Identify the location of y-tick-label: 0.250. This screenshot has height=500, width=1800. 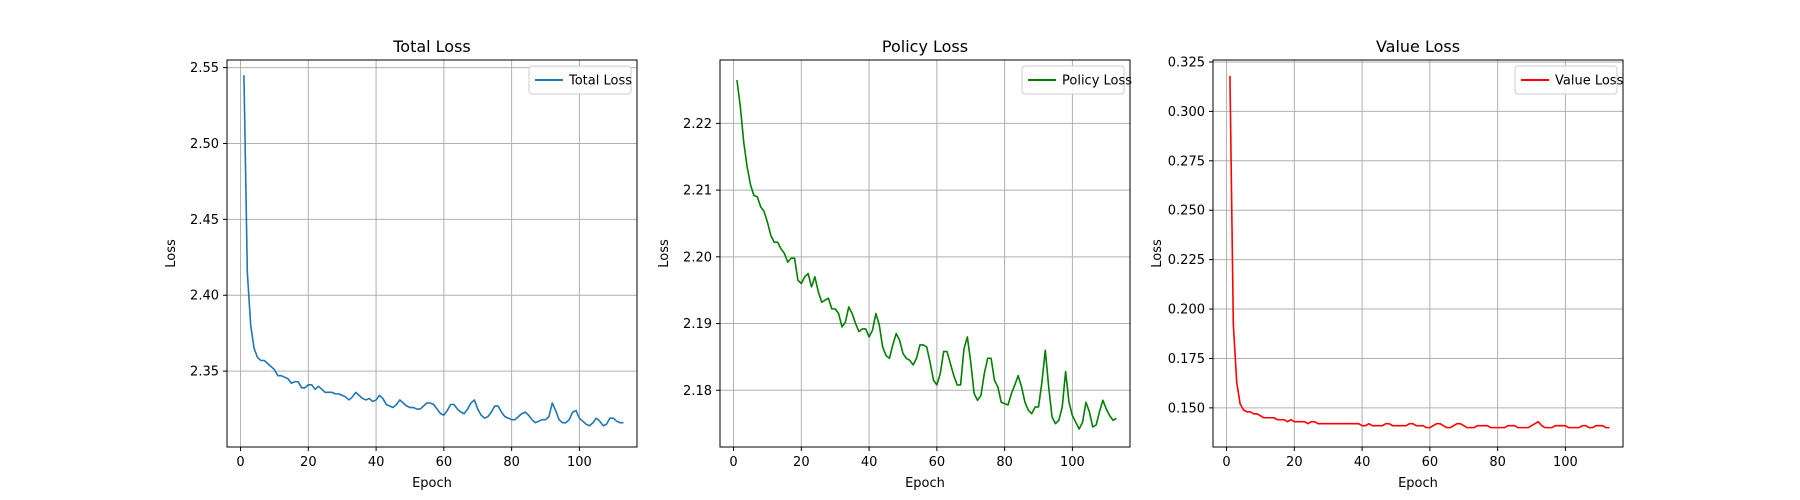
(1186, 211).